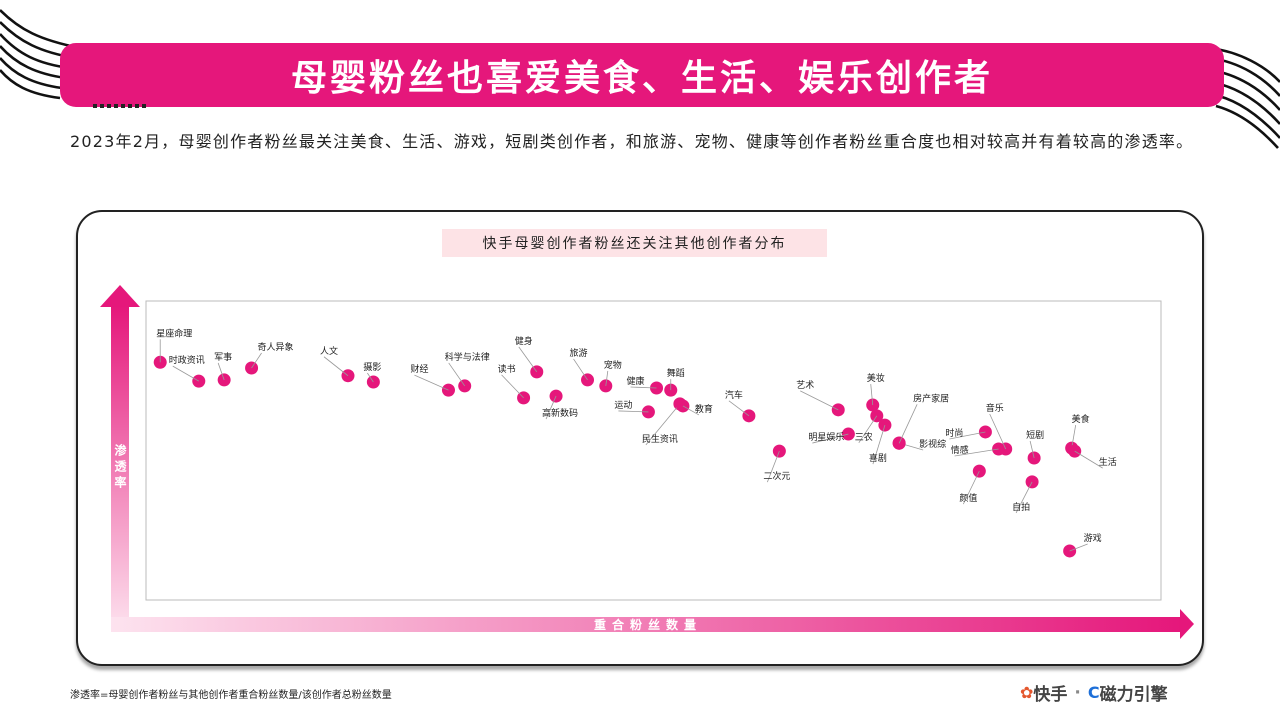 This screenshot has width=1280, height=720. What do you see at coordinates (876, 378) in the screenshot?
I see `point-label: 美妆` at bounding box center [876, 378].